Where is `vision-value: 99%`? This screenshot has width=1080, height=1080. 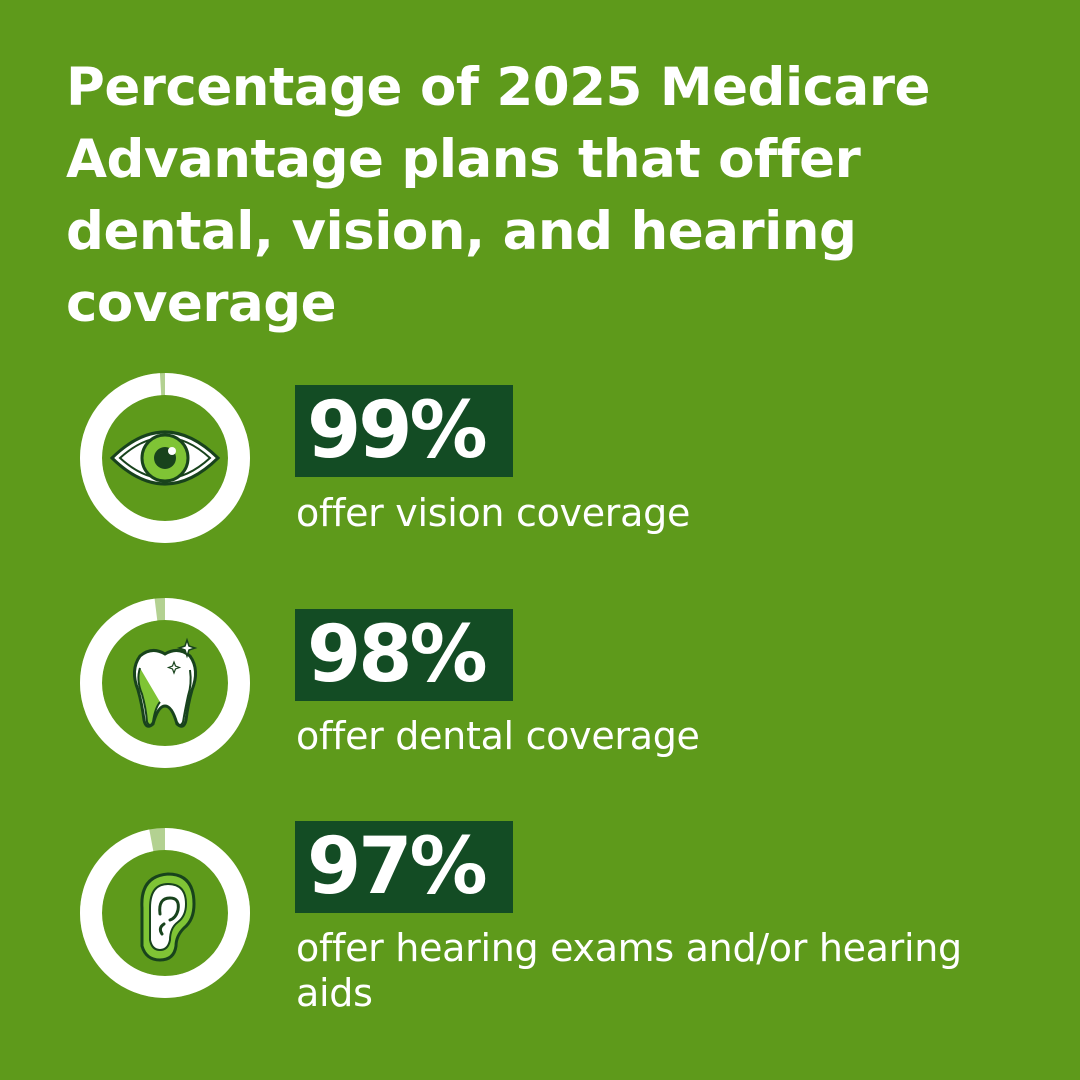
vision-value: 99% is located at coordinates (404, 431).